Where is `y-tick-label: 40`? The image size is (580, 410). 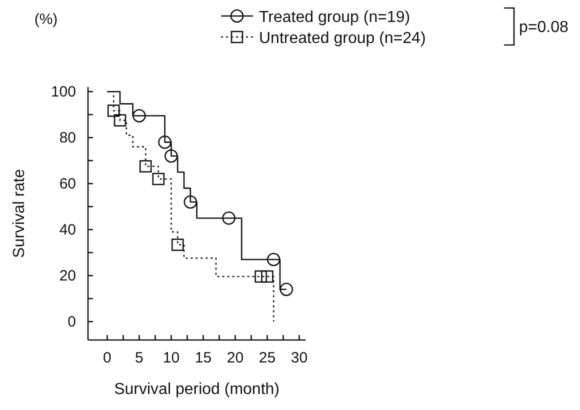
y-tick-label: 40 is located at coordinates (67, 229).